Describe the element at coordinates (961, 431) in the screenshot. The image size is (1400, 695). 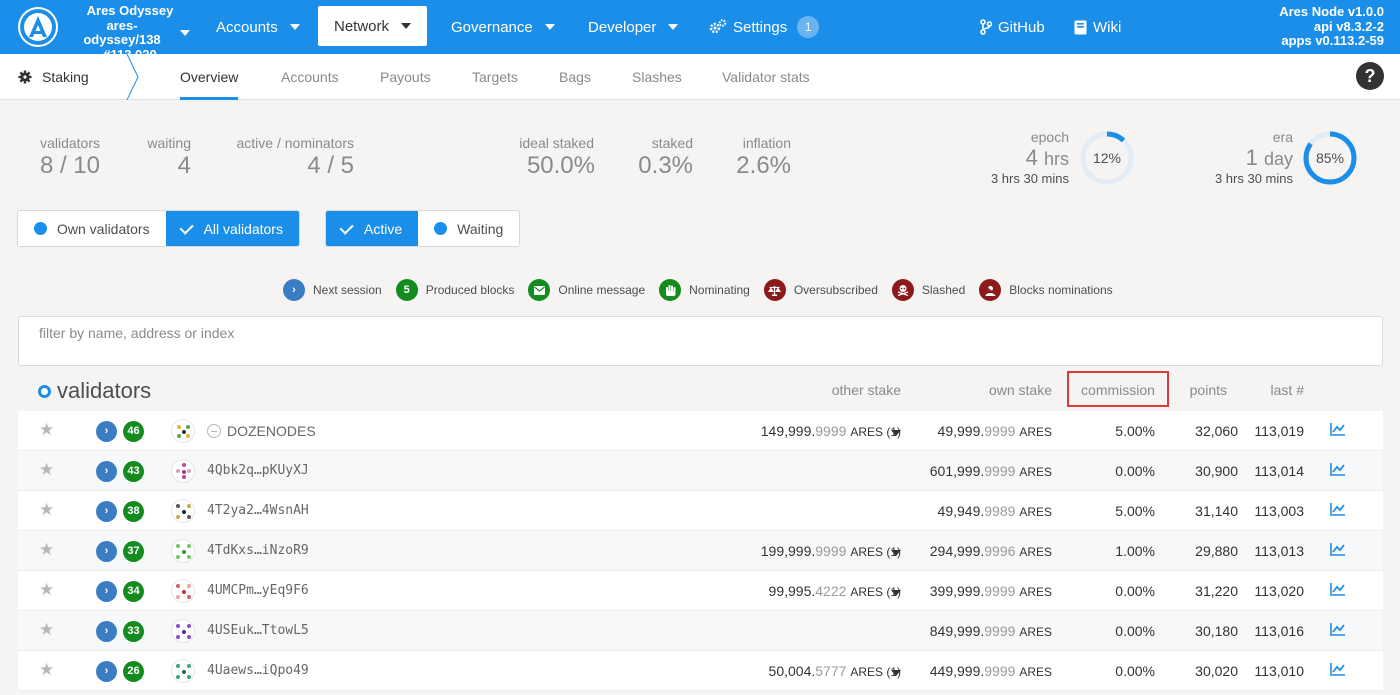
I see `own-stake-int: 49,999.` at that location.